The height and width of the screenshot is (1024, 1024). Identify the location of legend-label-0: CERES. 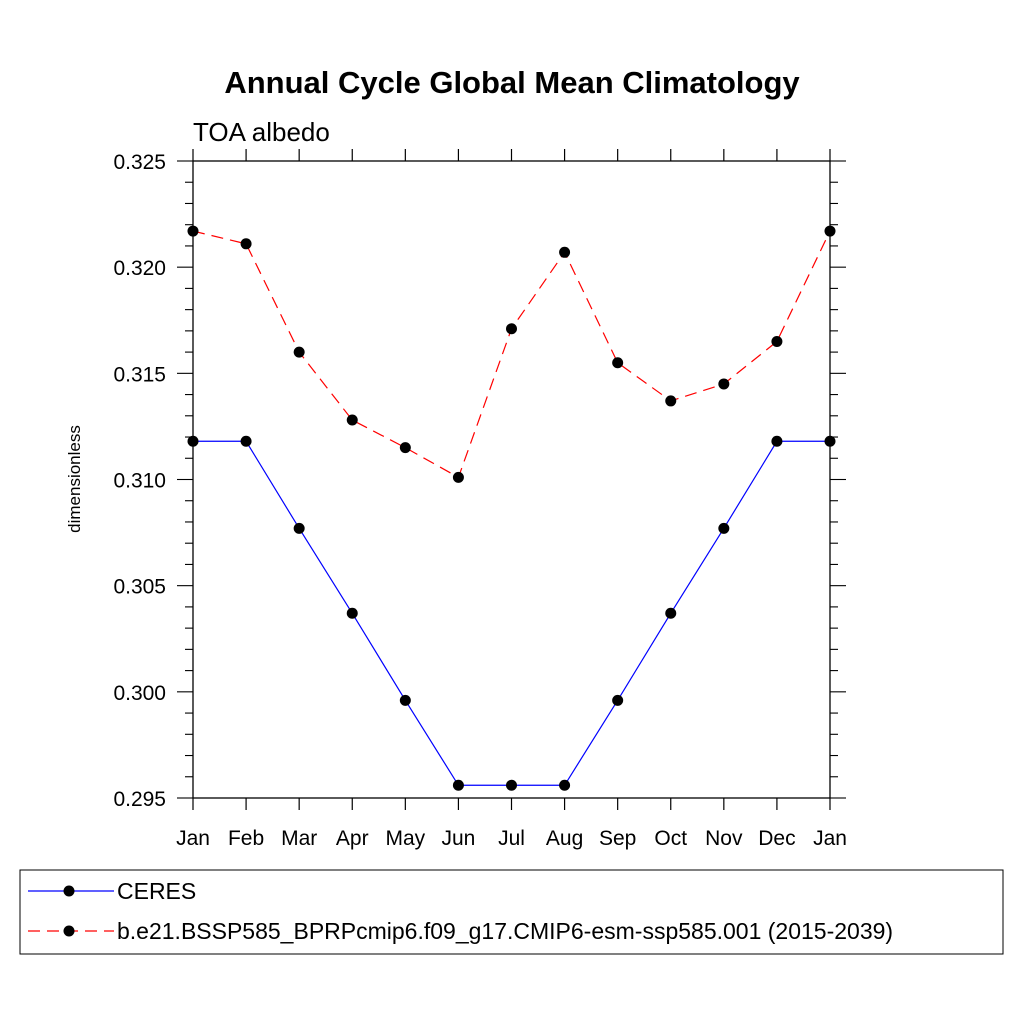
(156, 891).